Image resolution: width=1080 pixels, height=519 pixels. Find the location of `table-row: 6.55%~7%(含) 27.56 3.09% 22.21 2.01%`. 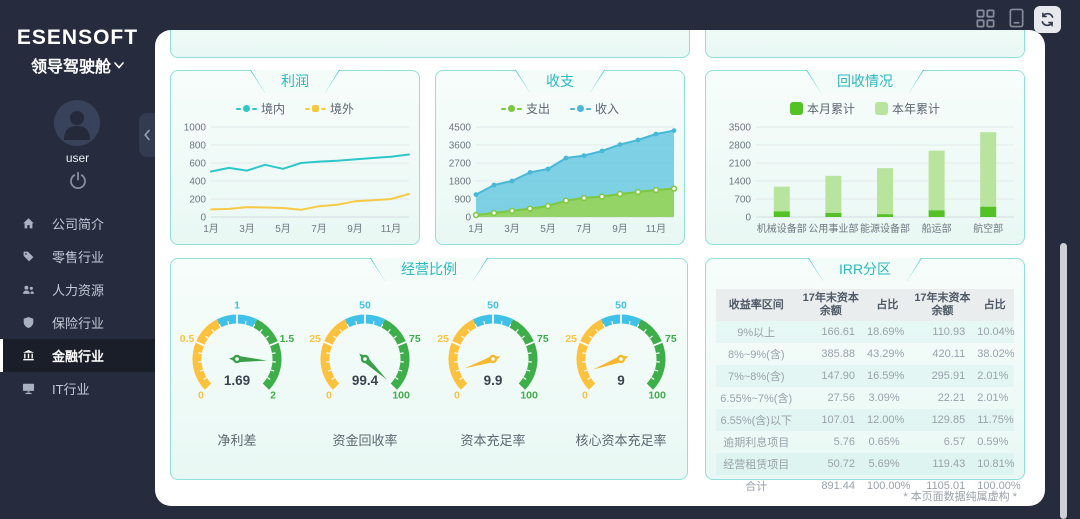

table-row: 6.55%~7%(含) 27.56 3.09% 22.21 2.01% is located at coordinates (865, 398).